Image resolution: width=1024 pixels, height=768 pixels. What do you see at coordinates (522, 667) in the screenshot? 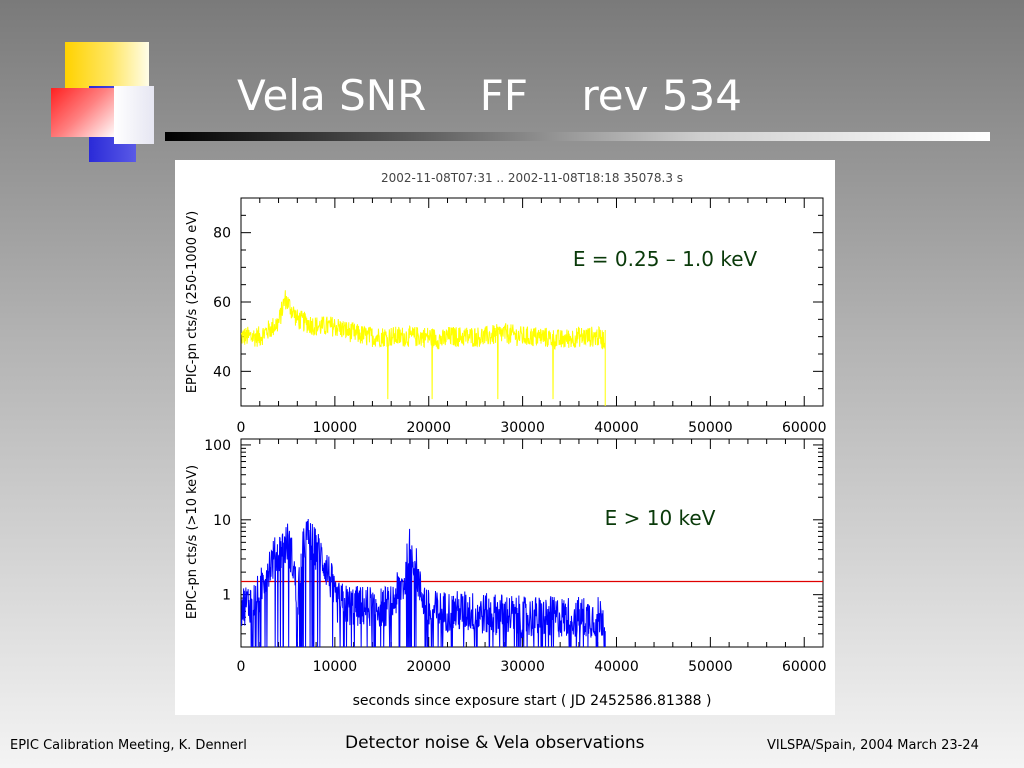
I see `bottom-x-tick-label: 30000` at bounding box center [522, 667].